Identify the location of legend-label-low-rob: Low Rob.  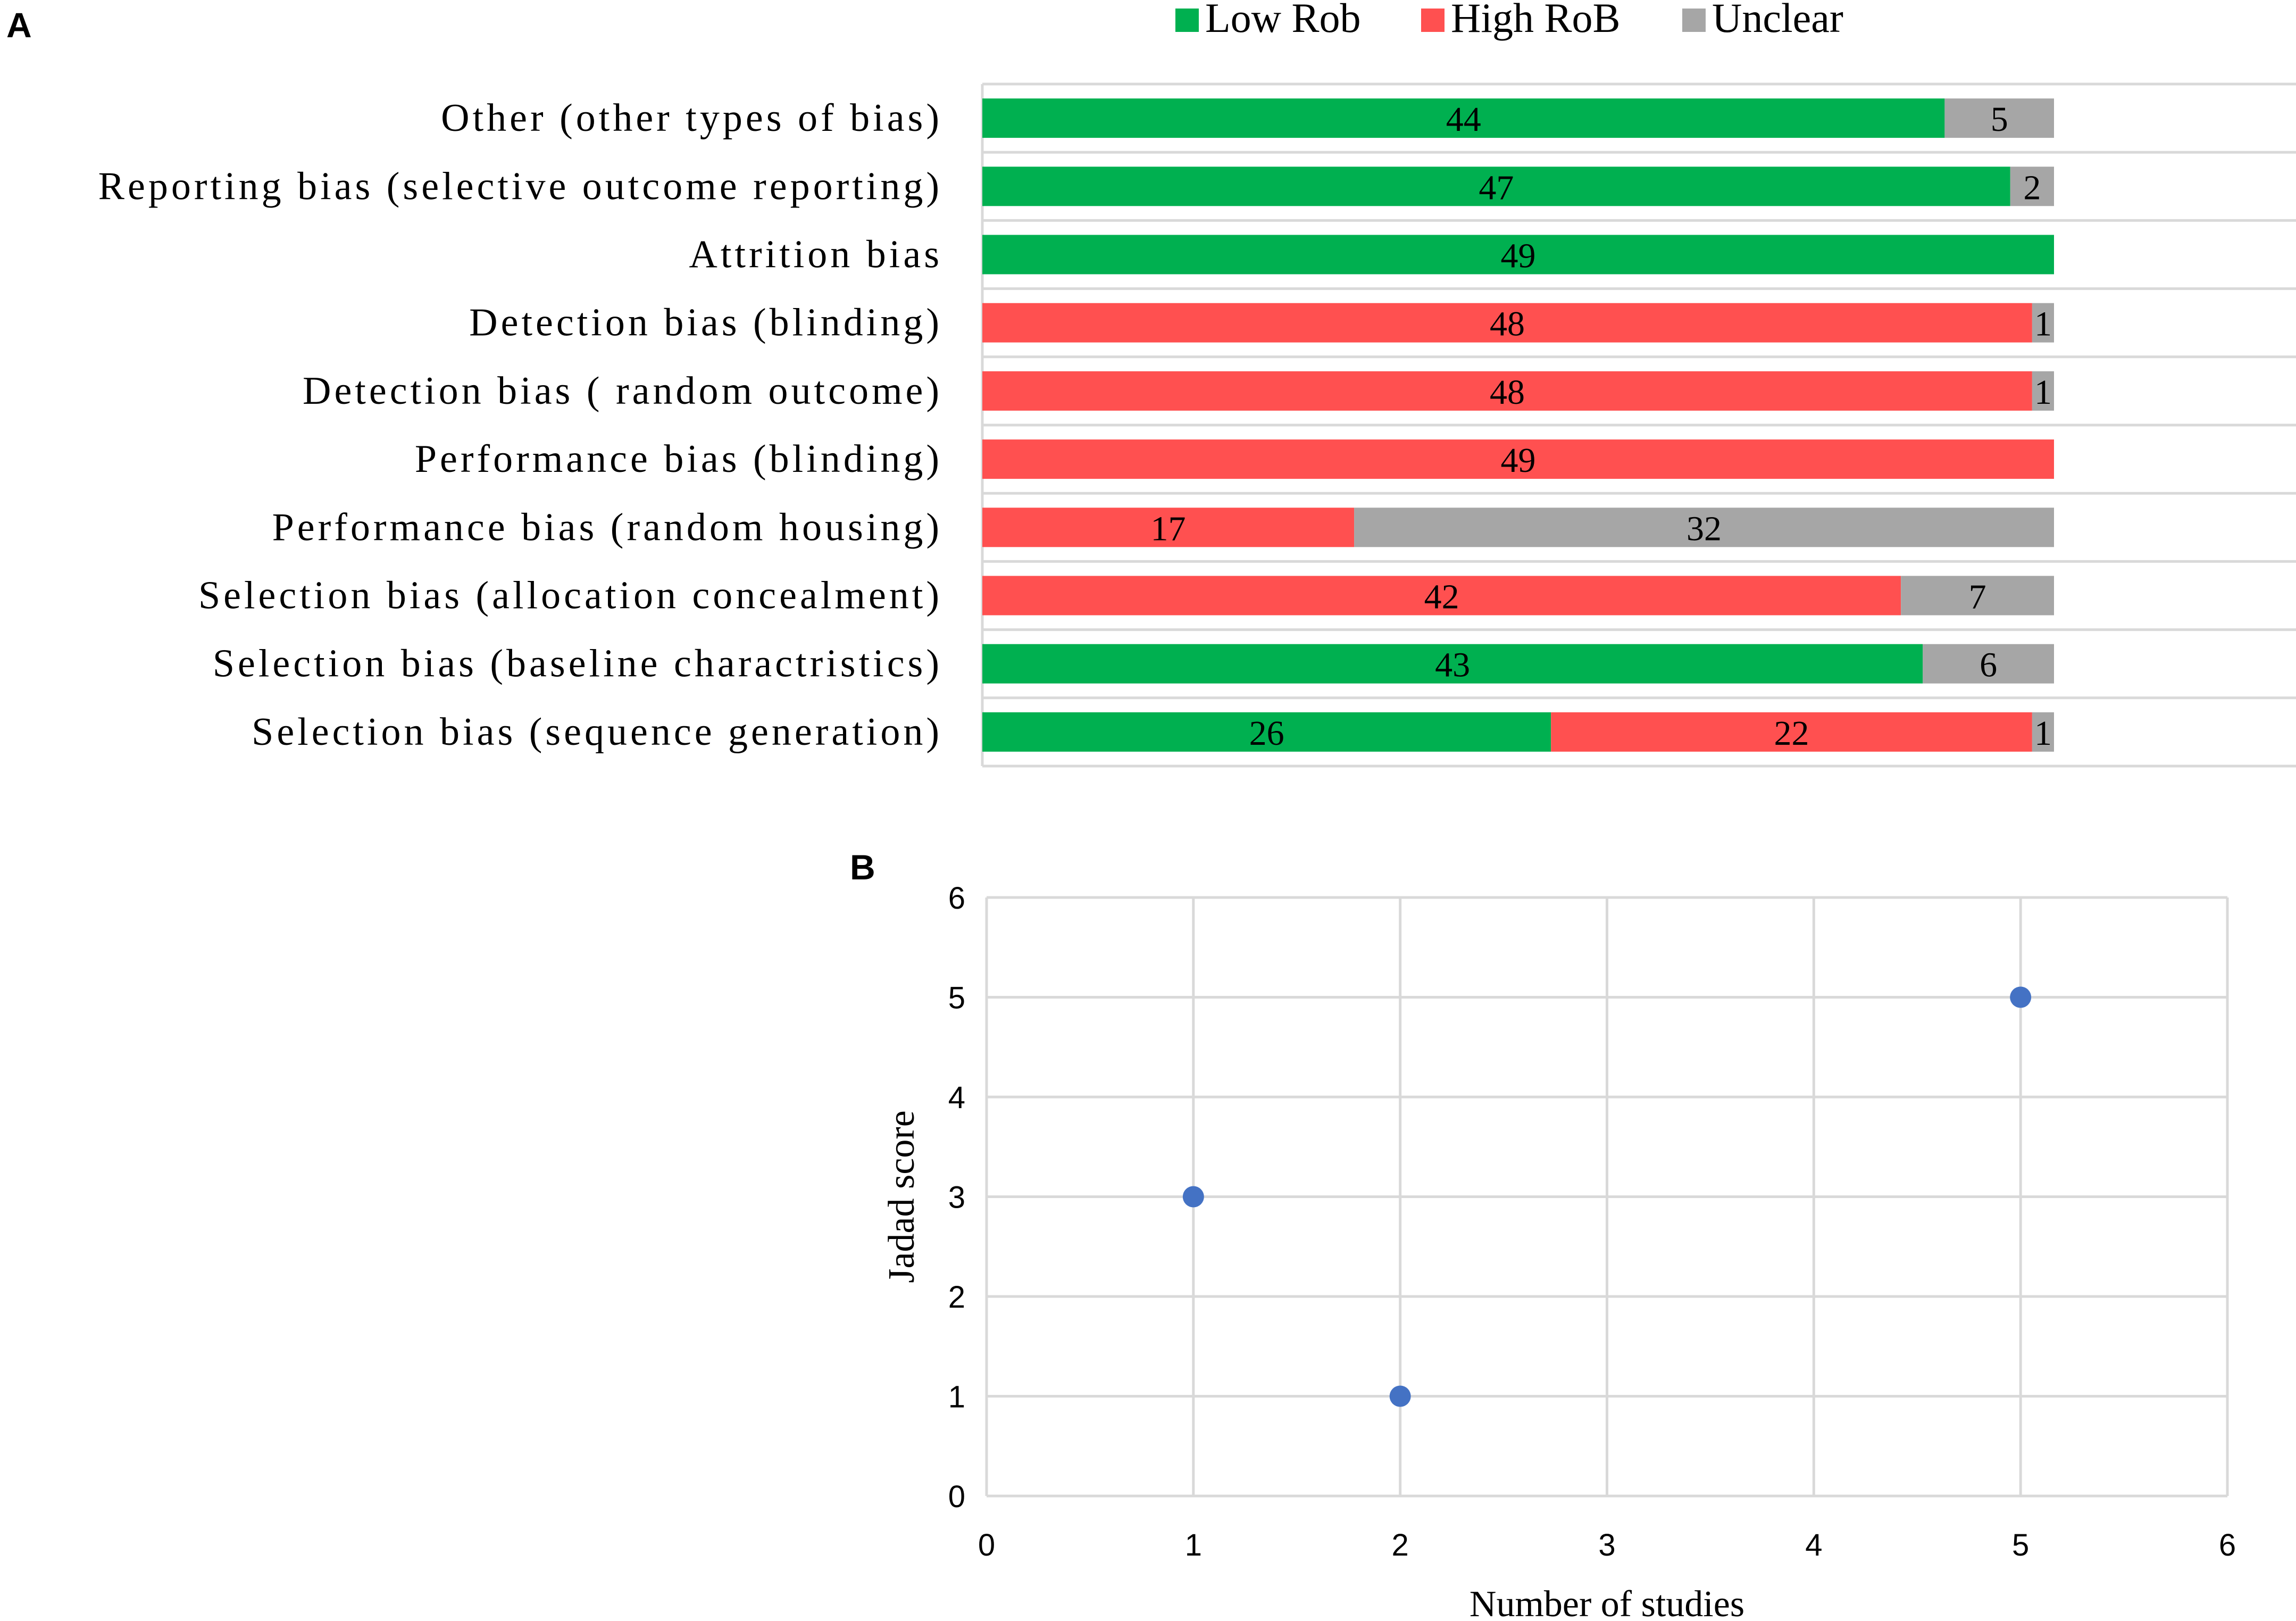
(1283, 20).